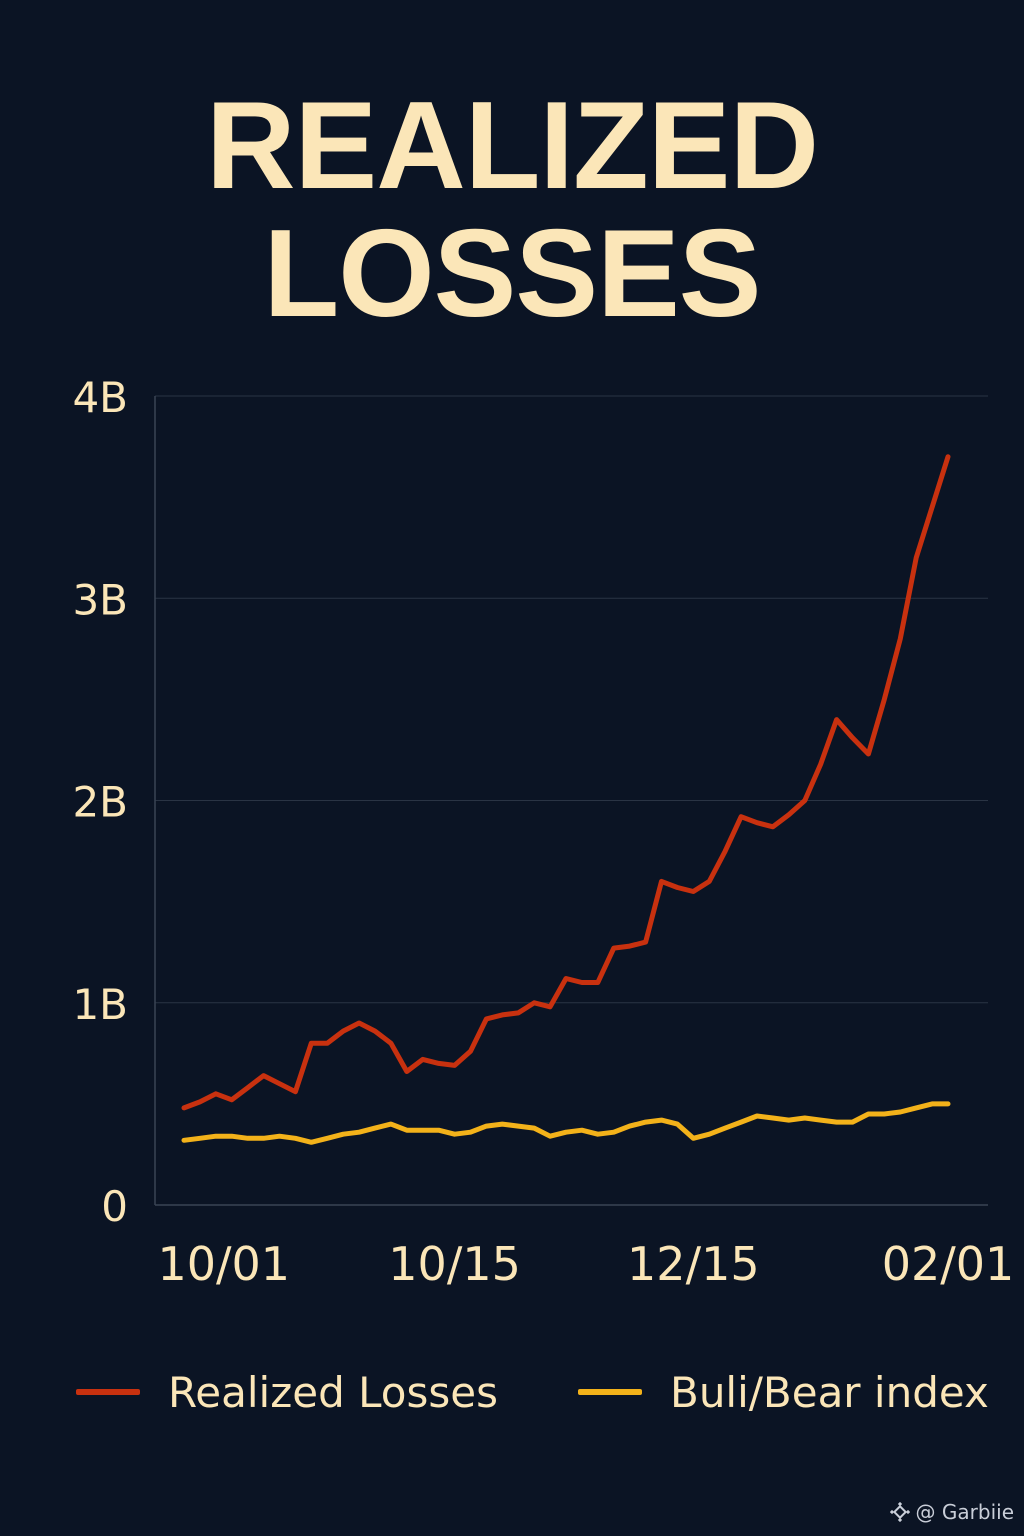  Describe the element at coordinates (829, 1392) in the screenshot. I see `legend-label-bull-bear-index: Buli/Bear index` at that location.